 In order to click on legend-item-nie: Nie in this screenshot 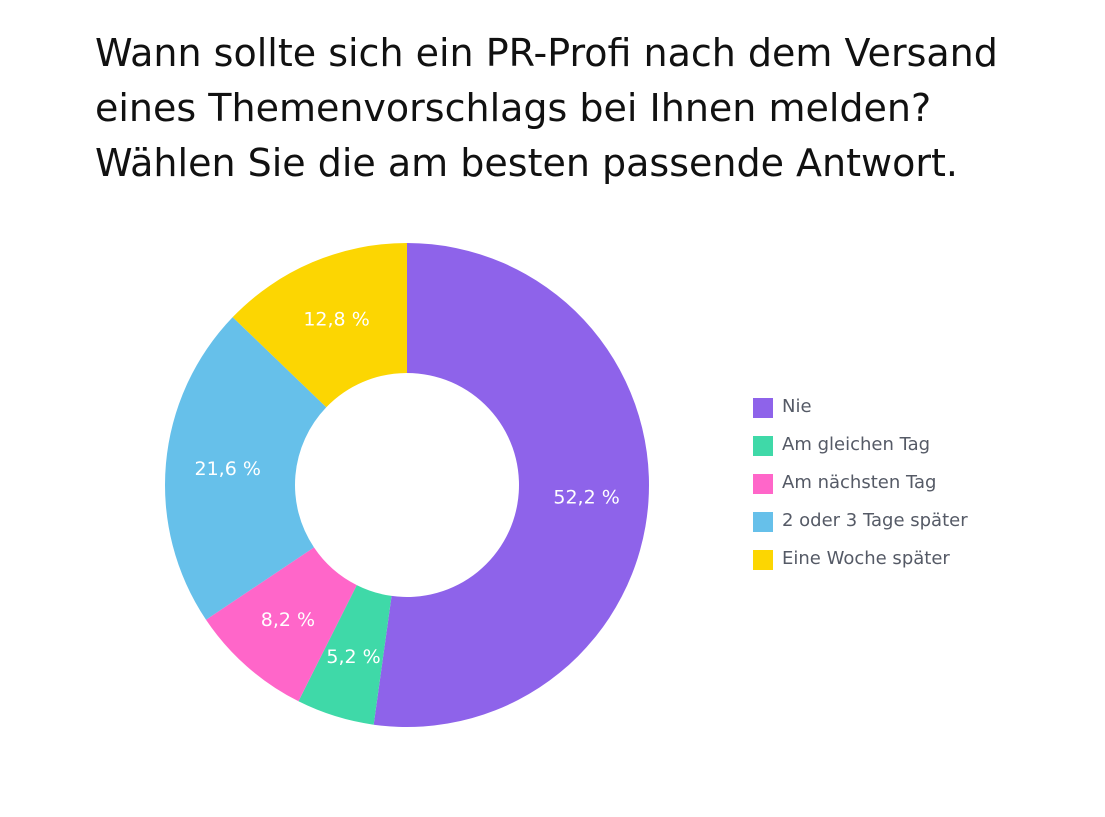, I will do `click(860, 415)`.